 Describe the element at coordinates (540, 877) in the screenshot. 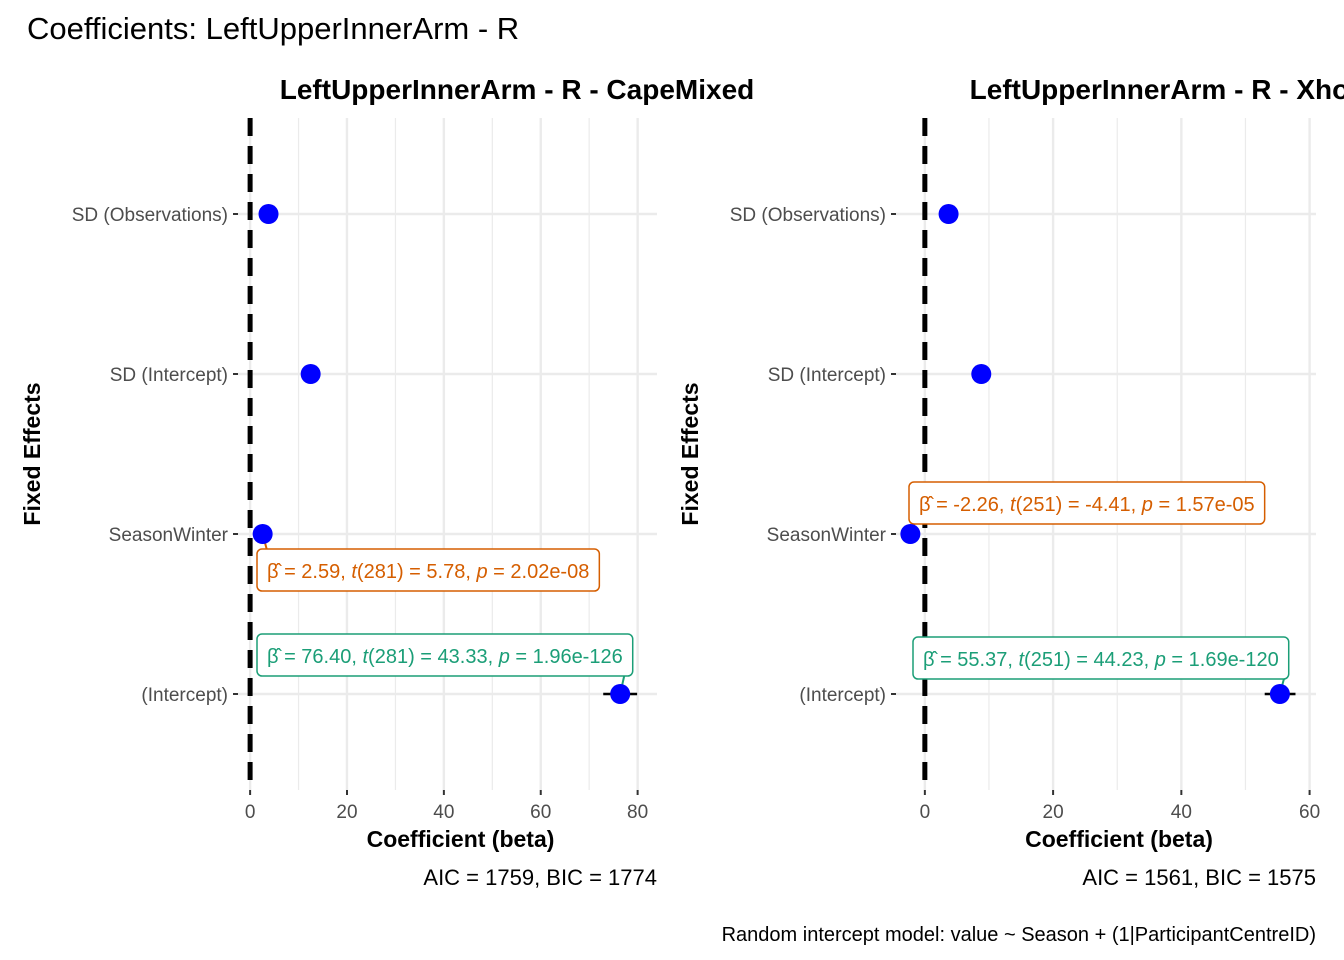

I see `fit-stats: AIC = 1759, BIC = 1774` at that location.